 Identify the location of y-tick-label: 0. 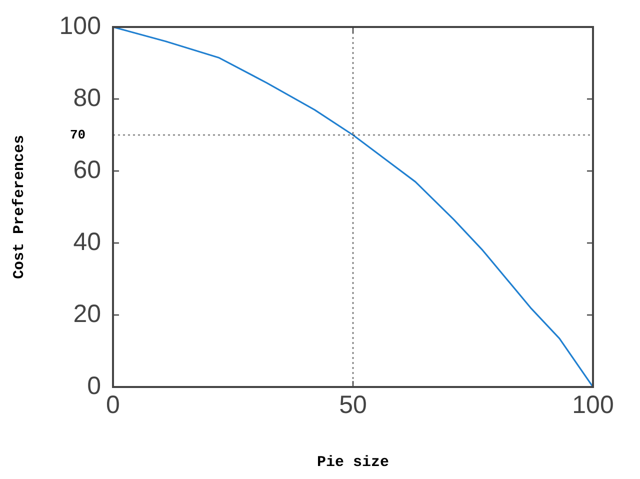
(94, 386).